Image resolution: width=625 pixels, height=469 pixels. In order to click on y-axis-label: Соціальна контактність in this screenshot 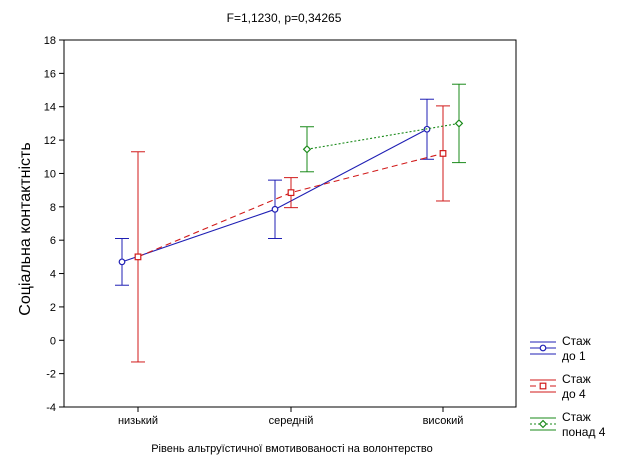, I will do `click(25, 228)`.